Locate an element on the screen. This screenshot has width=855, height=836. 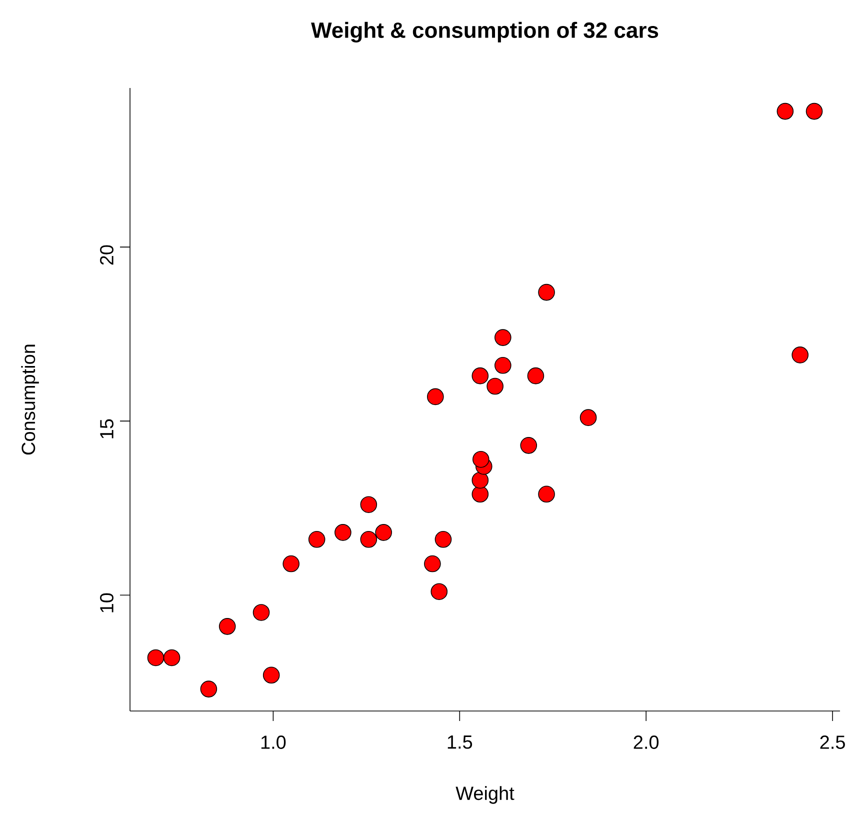
x-tick-label: 2.5 is located at coordinates (832, 742).